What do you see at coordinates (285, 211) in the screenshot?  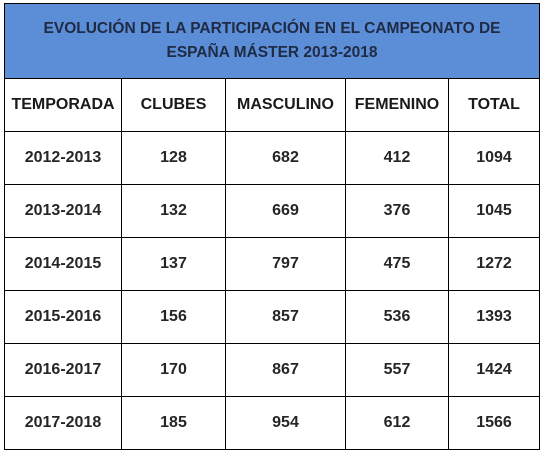 I see `cell-masculino: 669` at bounding box center [285, 211].